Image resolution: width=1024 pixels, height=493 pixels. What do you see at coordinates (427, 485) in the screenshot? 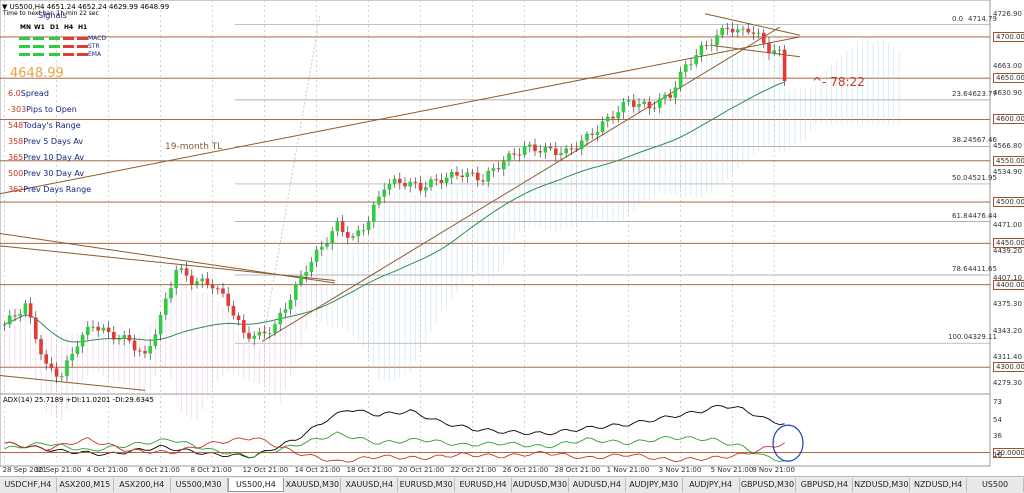
I see `chart-tab: EURUSD,M30` at bounding box center [427, 485].